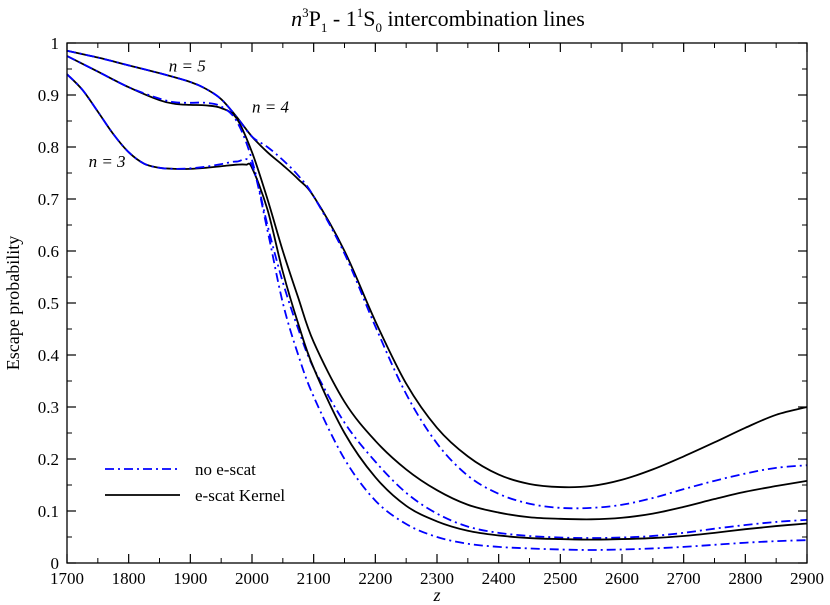 The width and height of the screenshot is (830, 605). What do you see at coordinates (49, 199) in the screenshot?
I see `y-tick-label: 0.7` at bounding box center [49, 199].